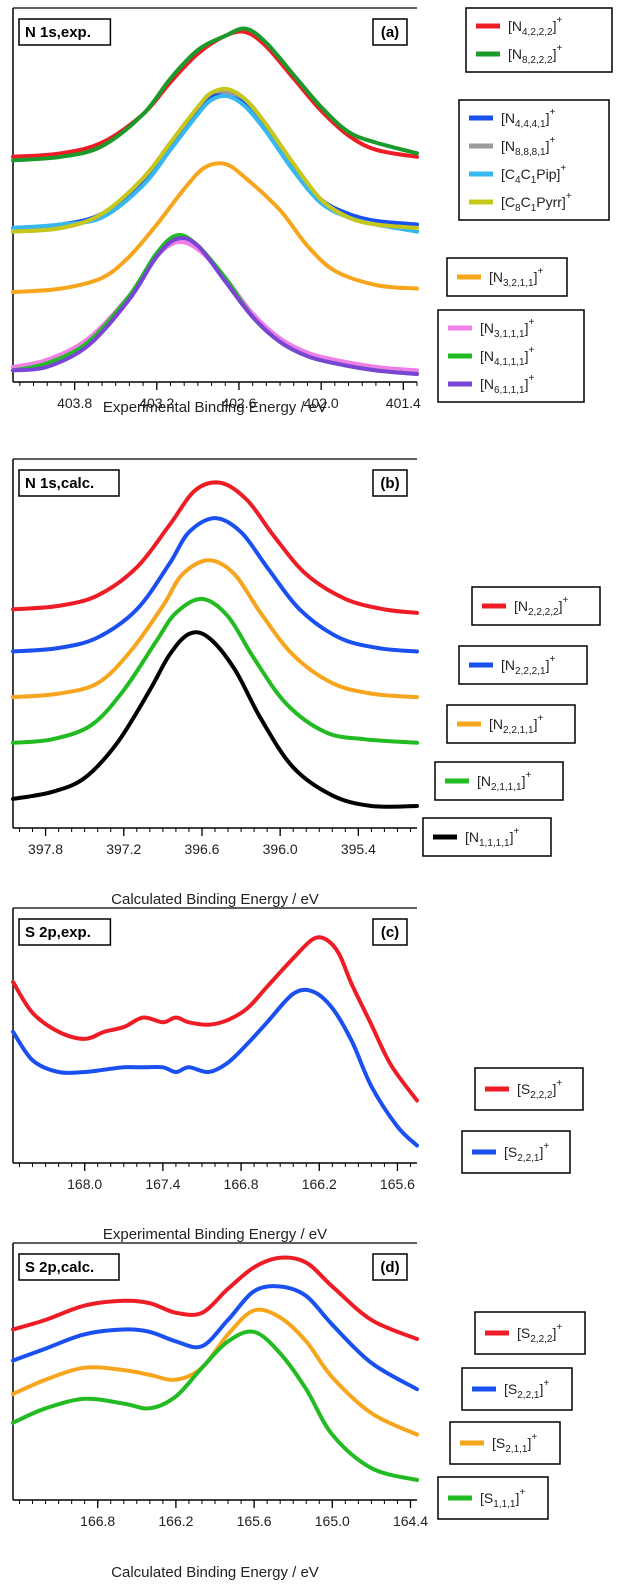  Describe the element at coordinates (504, 781) in the screenshot. I see `legend-label-2-3-0: [N2,1,1,1]+` at that location.